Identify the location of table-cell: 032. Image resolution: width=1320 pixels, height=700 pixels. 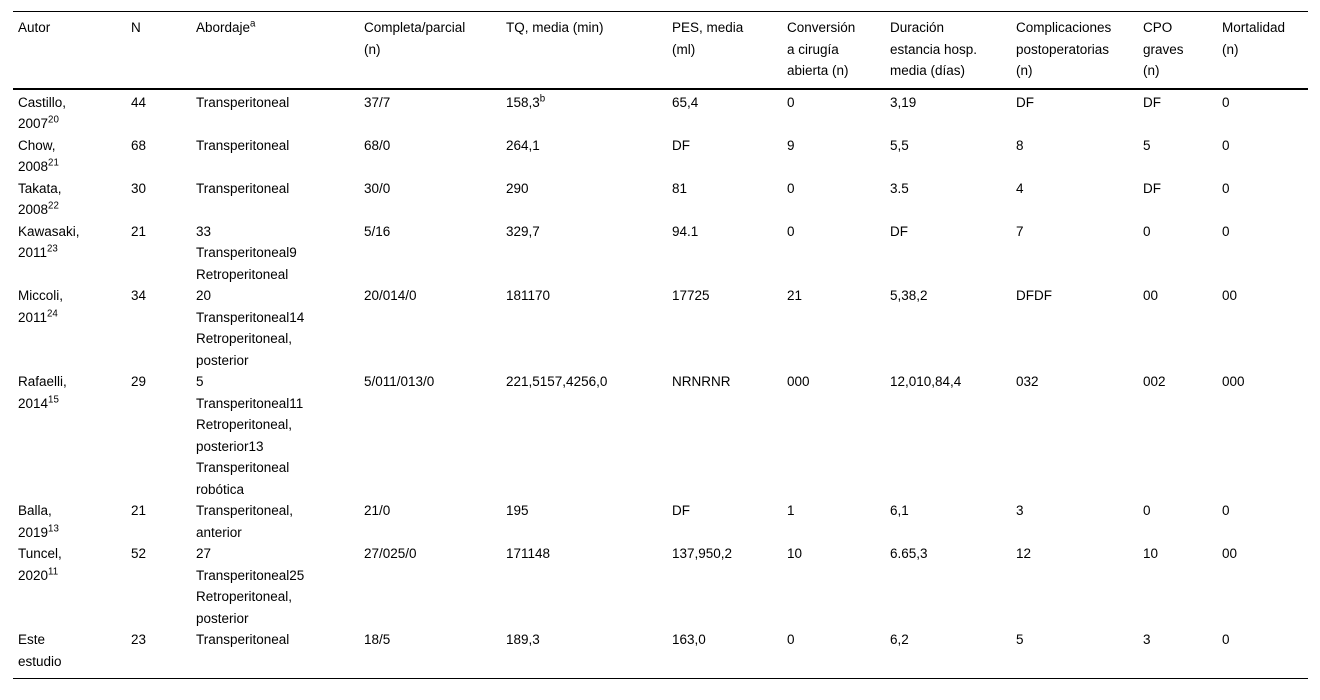
(1027, 381).